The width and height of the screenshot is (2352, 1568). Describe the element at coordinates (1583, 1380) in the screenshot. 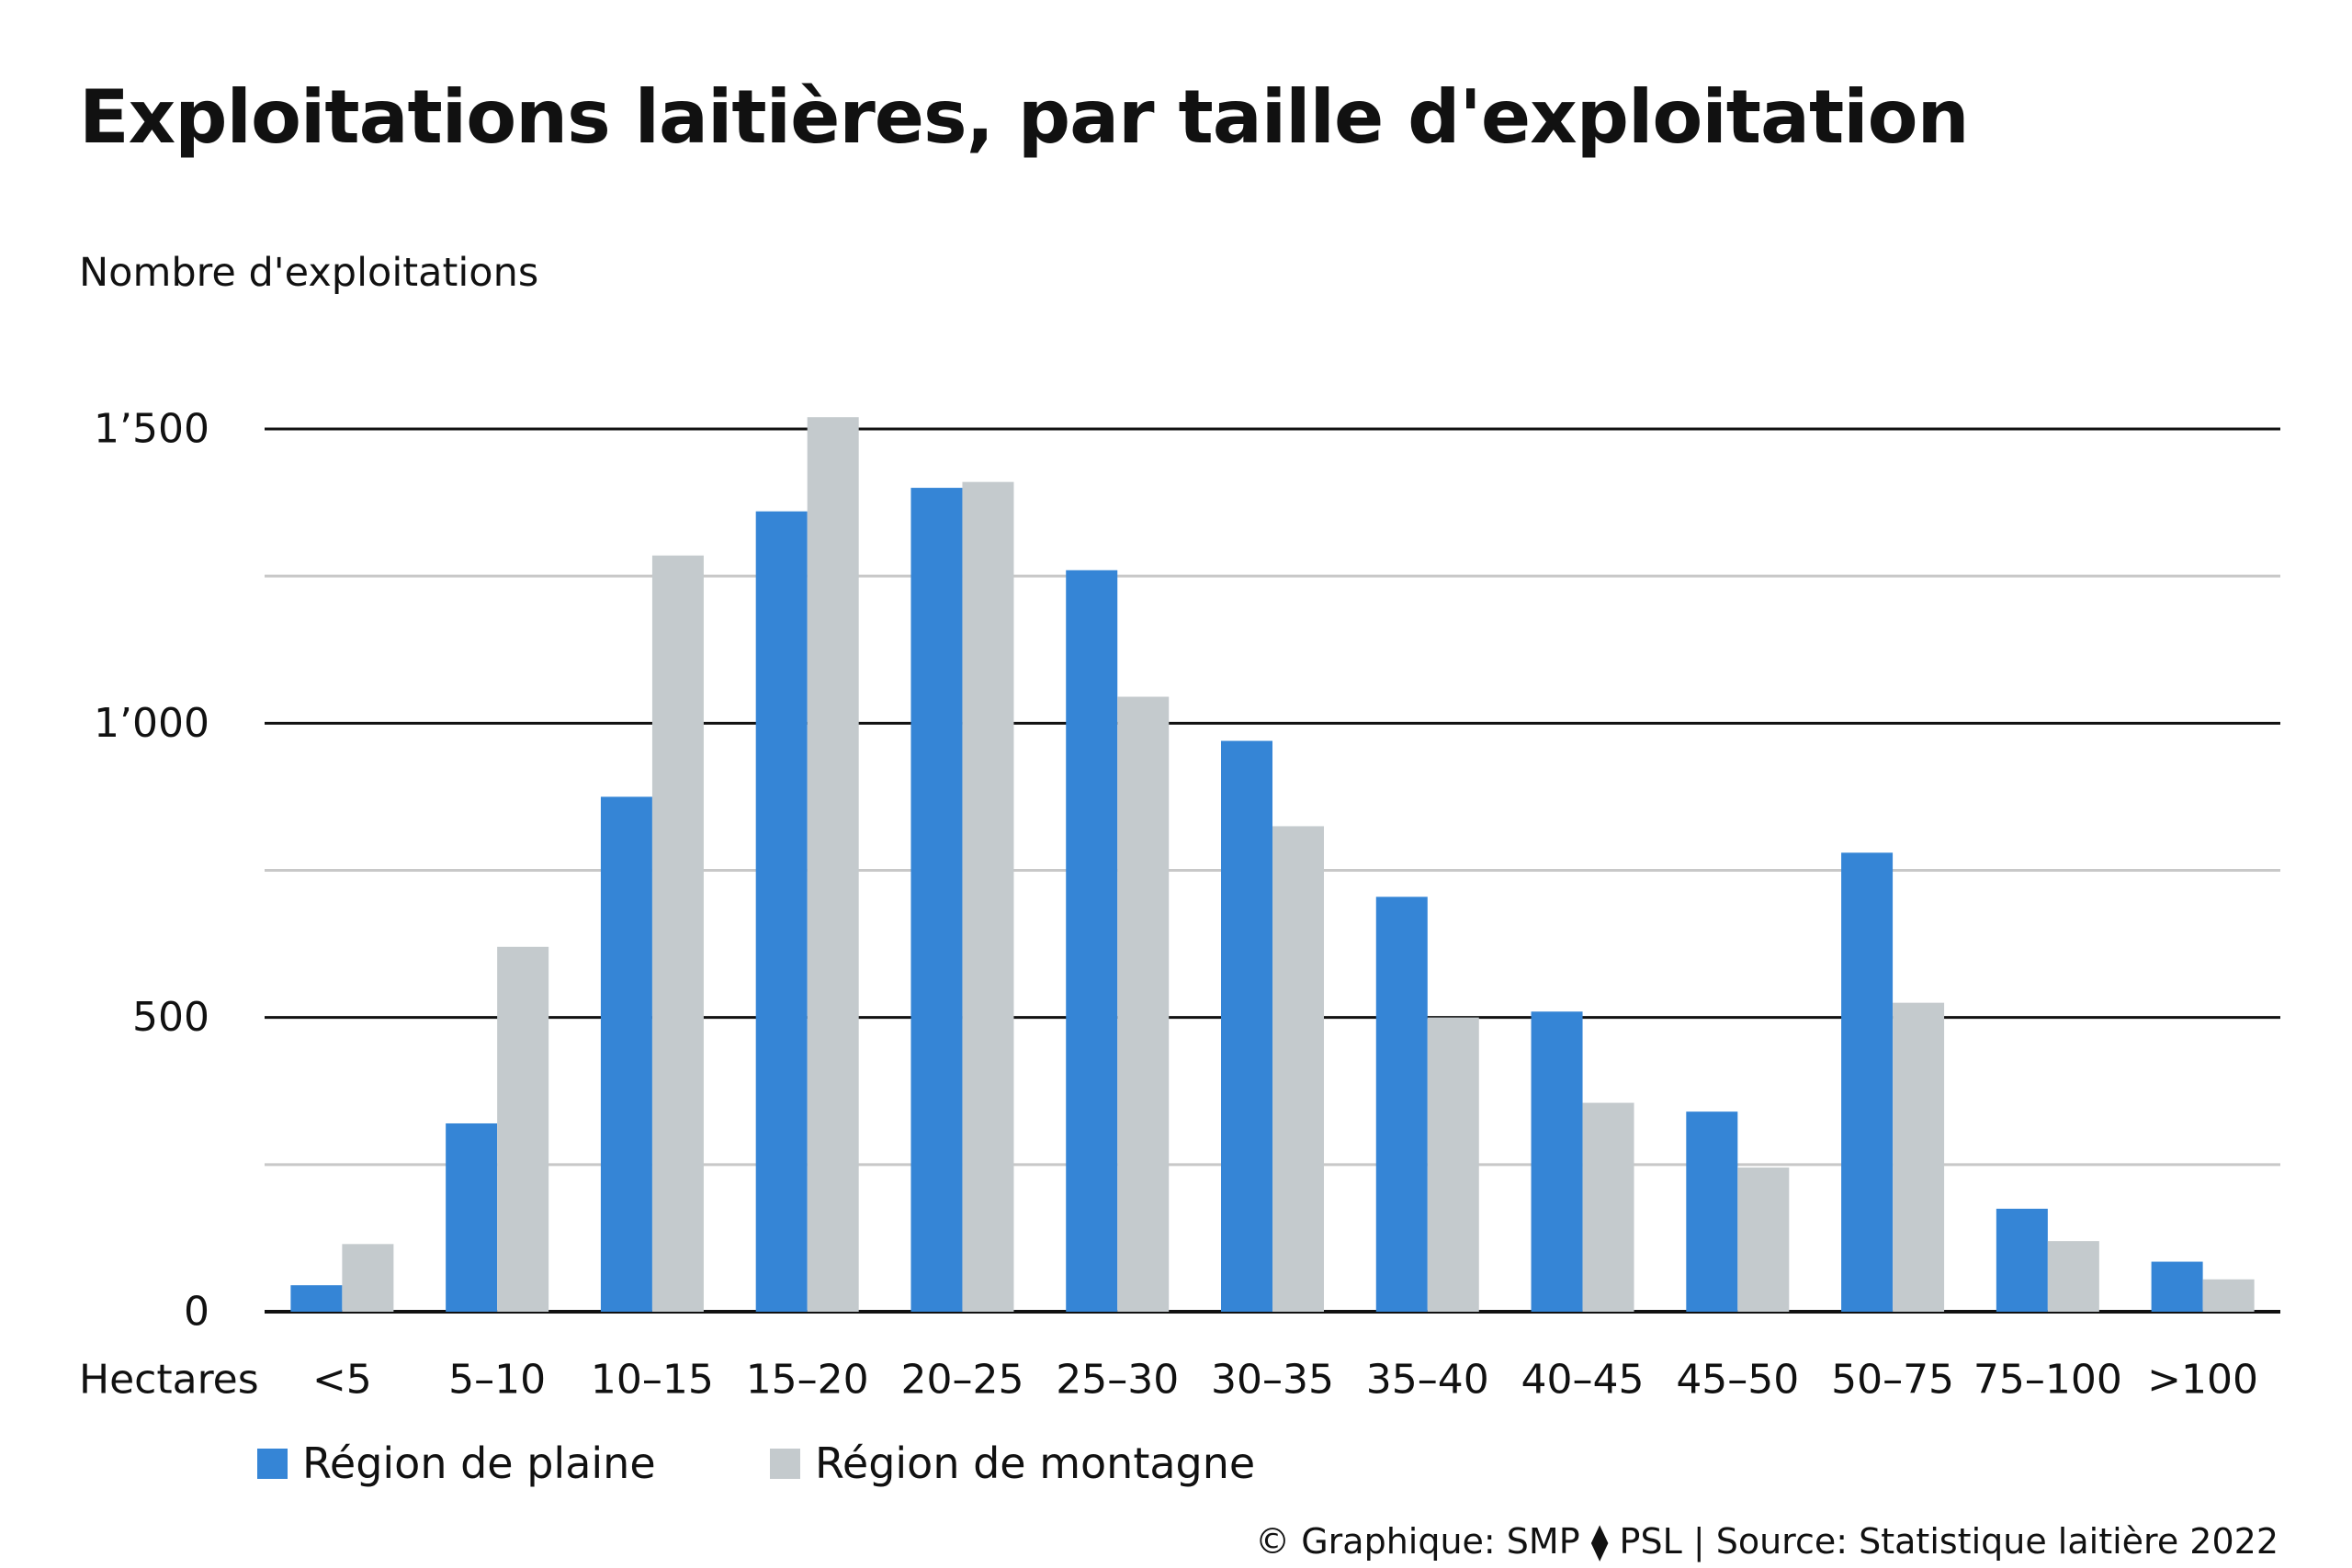

I see `x-tick-label: 40–45` at that location.